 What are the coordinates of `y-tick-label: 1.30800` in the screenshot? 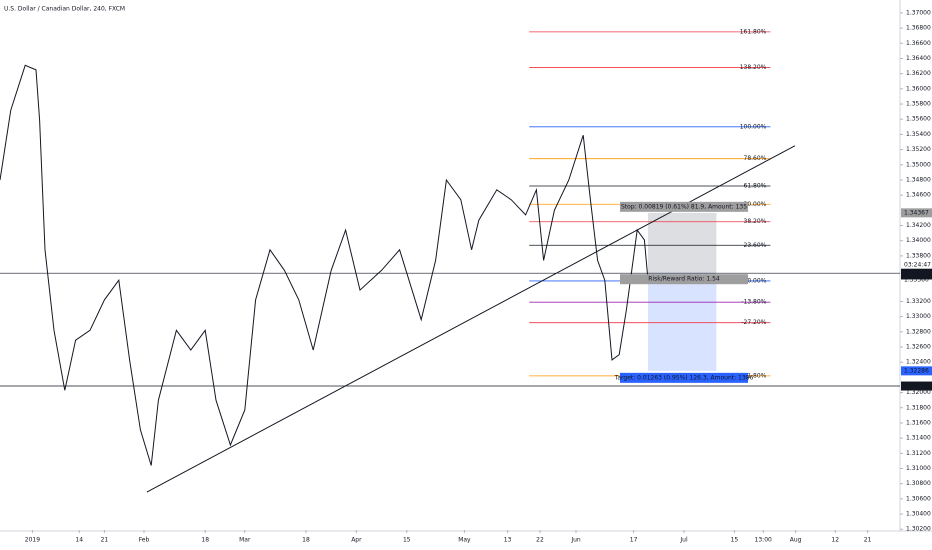 It's located at (918, 483).